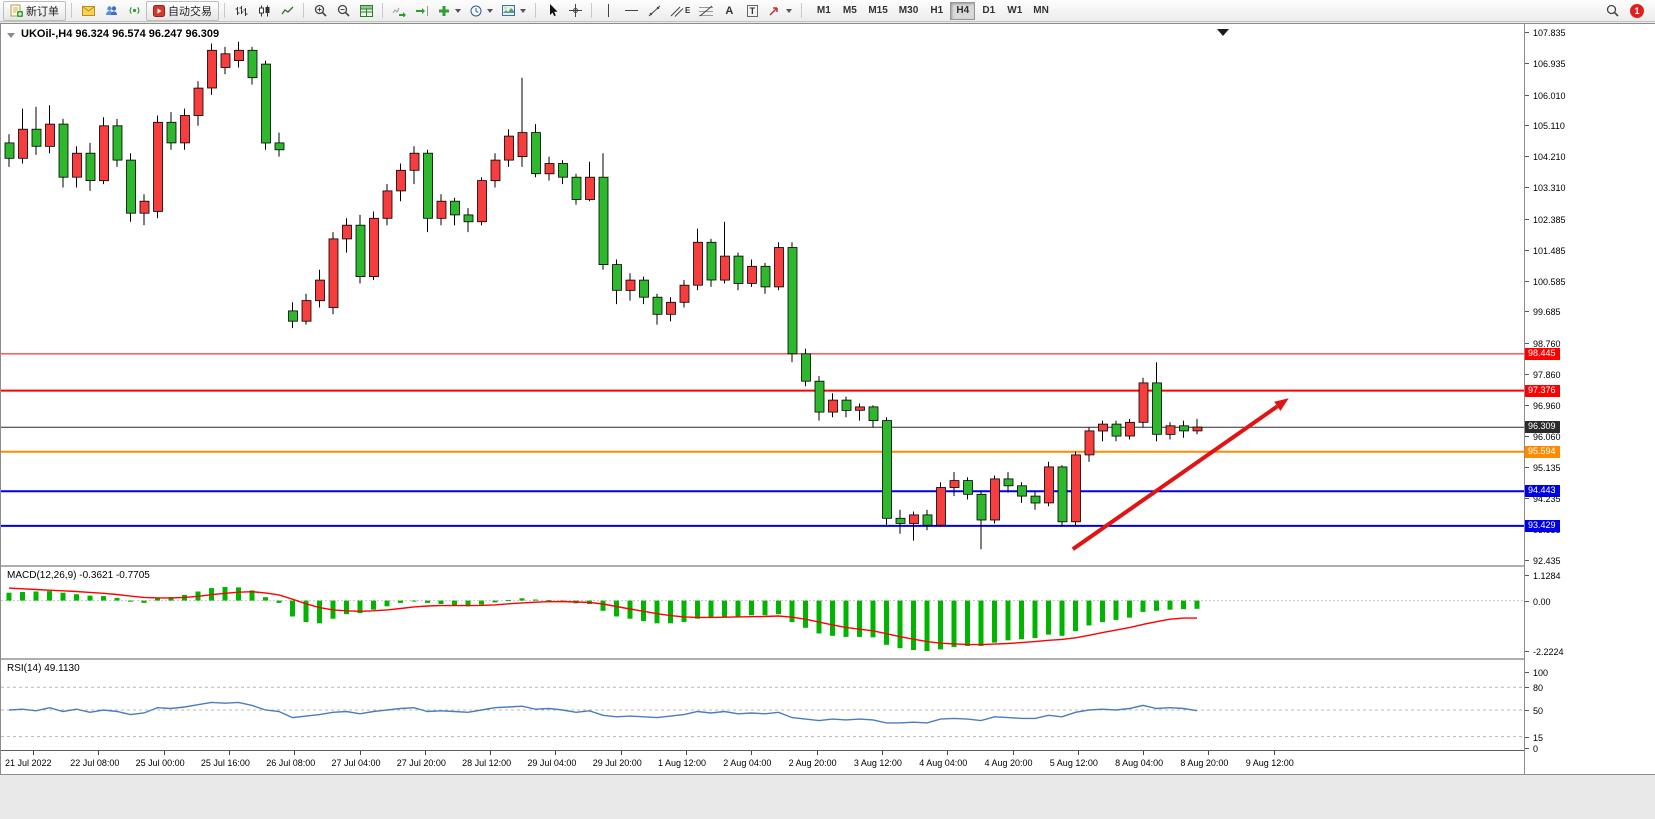 This screenshot has width=1655, height=819. Describe the element at coordinates (481, 11) in the screenshot. I see `periods-button` at that location.